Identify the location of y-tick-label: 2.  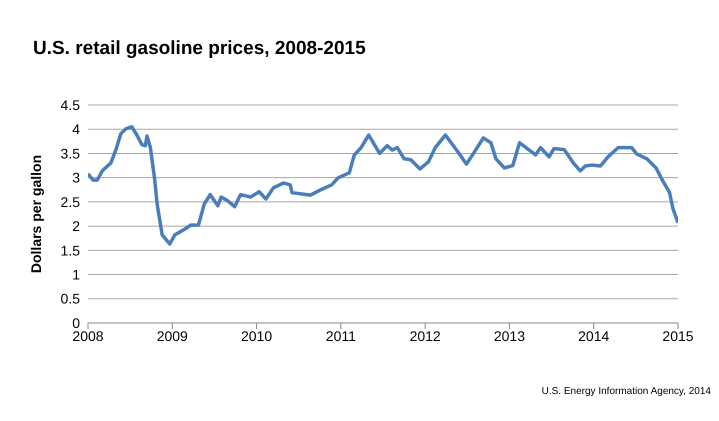
(76, 226).